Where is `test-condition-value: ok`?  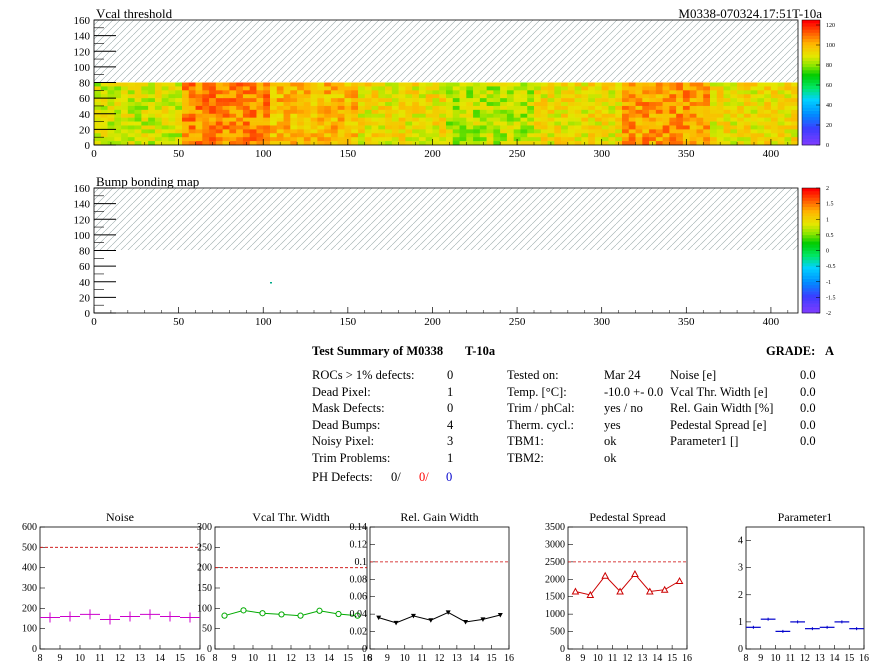 test-condition-value: ok is located at coordinates (610, 458).